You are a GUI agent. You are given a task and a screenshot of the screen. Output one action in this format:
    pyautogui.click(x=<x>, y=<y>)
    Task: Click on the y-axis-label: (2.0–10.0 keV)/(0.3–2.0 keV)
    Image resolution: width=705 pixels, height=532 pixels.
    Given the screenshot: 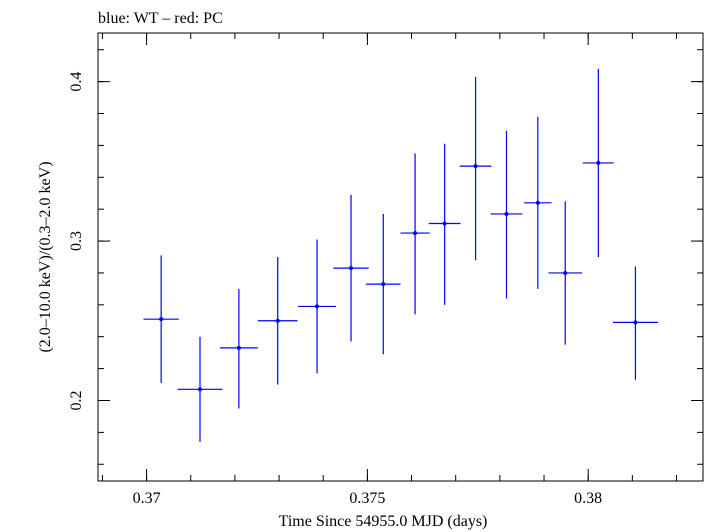 What is the action you would take?
    pyautogui.click(x=45, y=256)
    